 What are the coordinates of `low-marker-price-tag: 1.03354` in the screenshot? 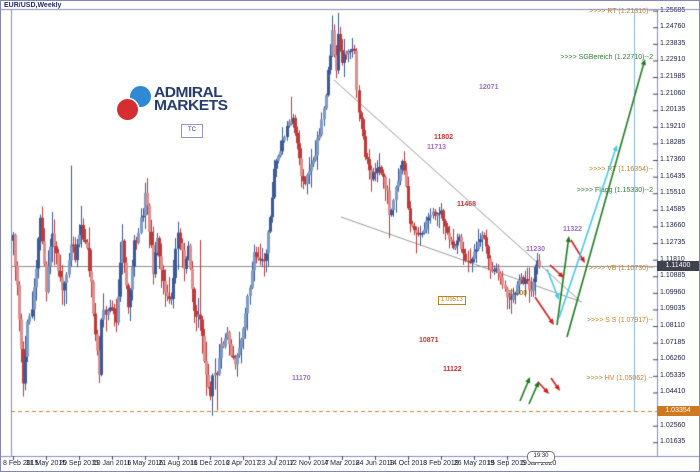 It's located at (678, 411).